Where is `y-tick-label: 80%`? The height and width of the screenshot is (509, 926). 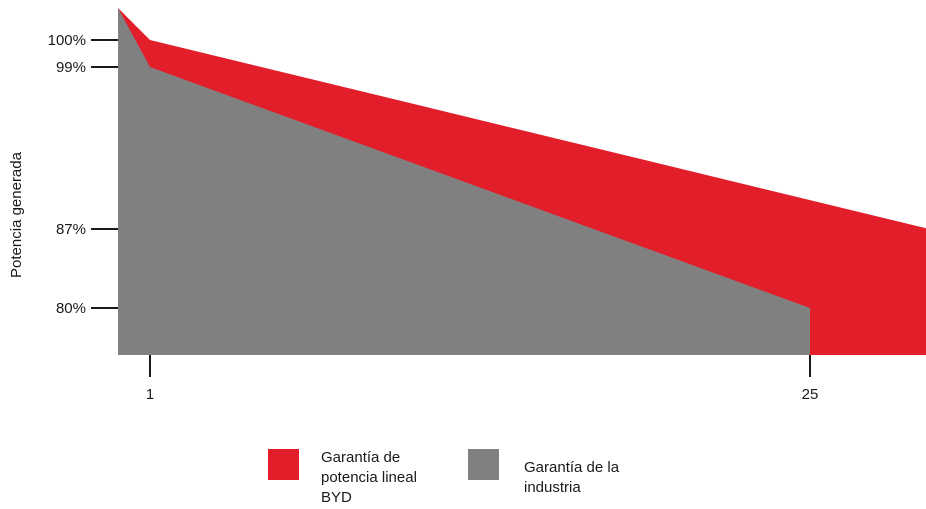
y-tick-label: 80% is located at coordinates (71, 308).